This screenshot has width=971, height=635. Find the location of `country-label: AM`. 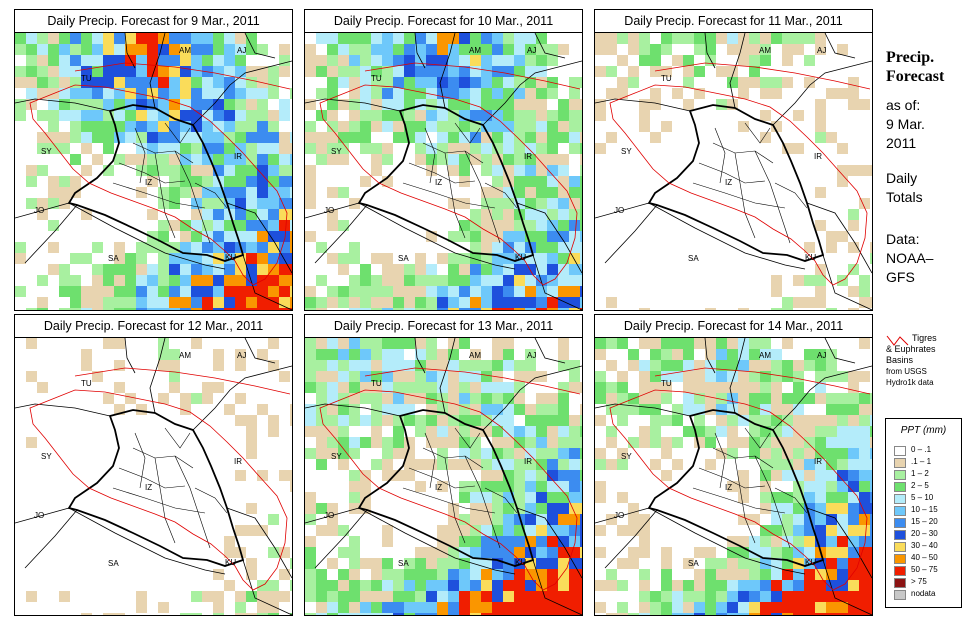

country-label: AM is located at coordinates (185, 50).